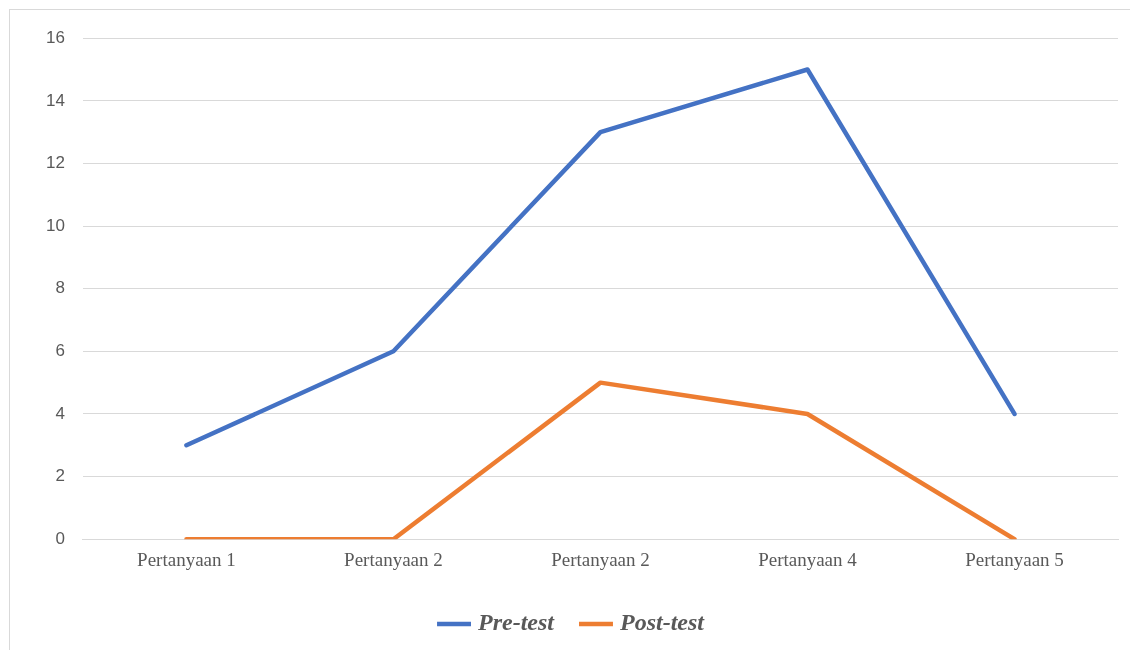 This screenshot has width=1130, height=650. Describe the element at coordinates (55, 225) in the screenshot. I see `y-tick-label: 10` at that location.